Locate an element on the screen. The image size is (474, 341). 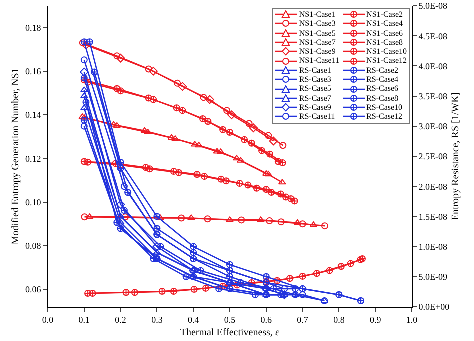
y2-tick-label: 3.5E-08 is located at coordinates (433, 96).